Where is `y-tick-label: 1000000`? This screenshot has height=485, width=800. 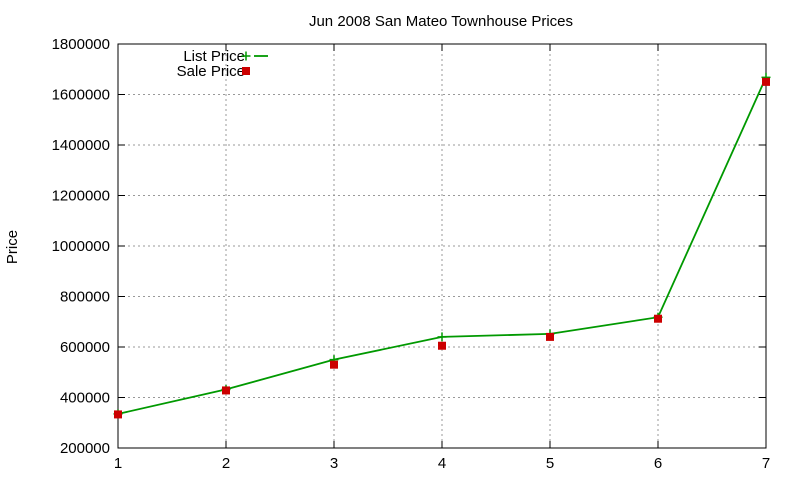 y-tick-label: 1000000 is located at coordinates (81, 246).